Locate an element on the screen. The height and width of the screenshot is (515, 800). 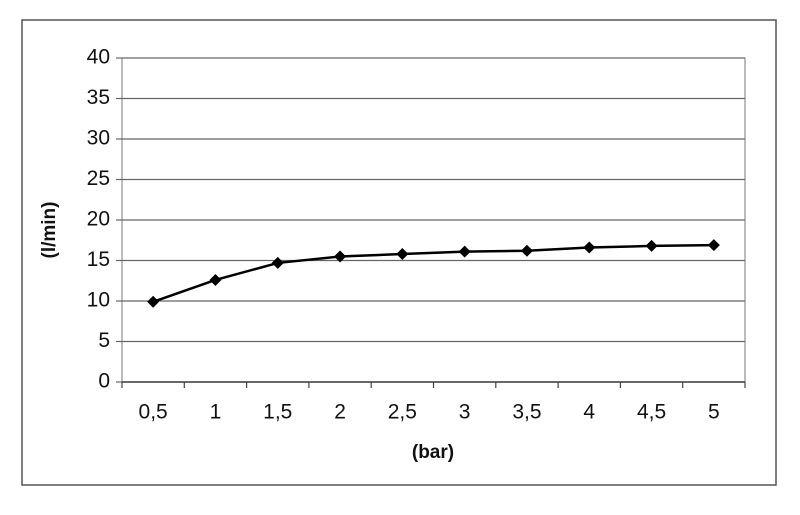
y-tick-label: 20 is located at coordinates (98, 219).